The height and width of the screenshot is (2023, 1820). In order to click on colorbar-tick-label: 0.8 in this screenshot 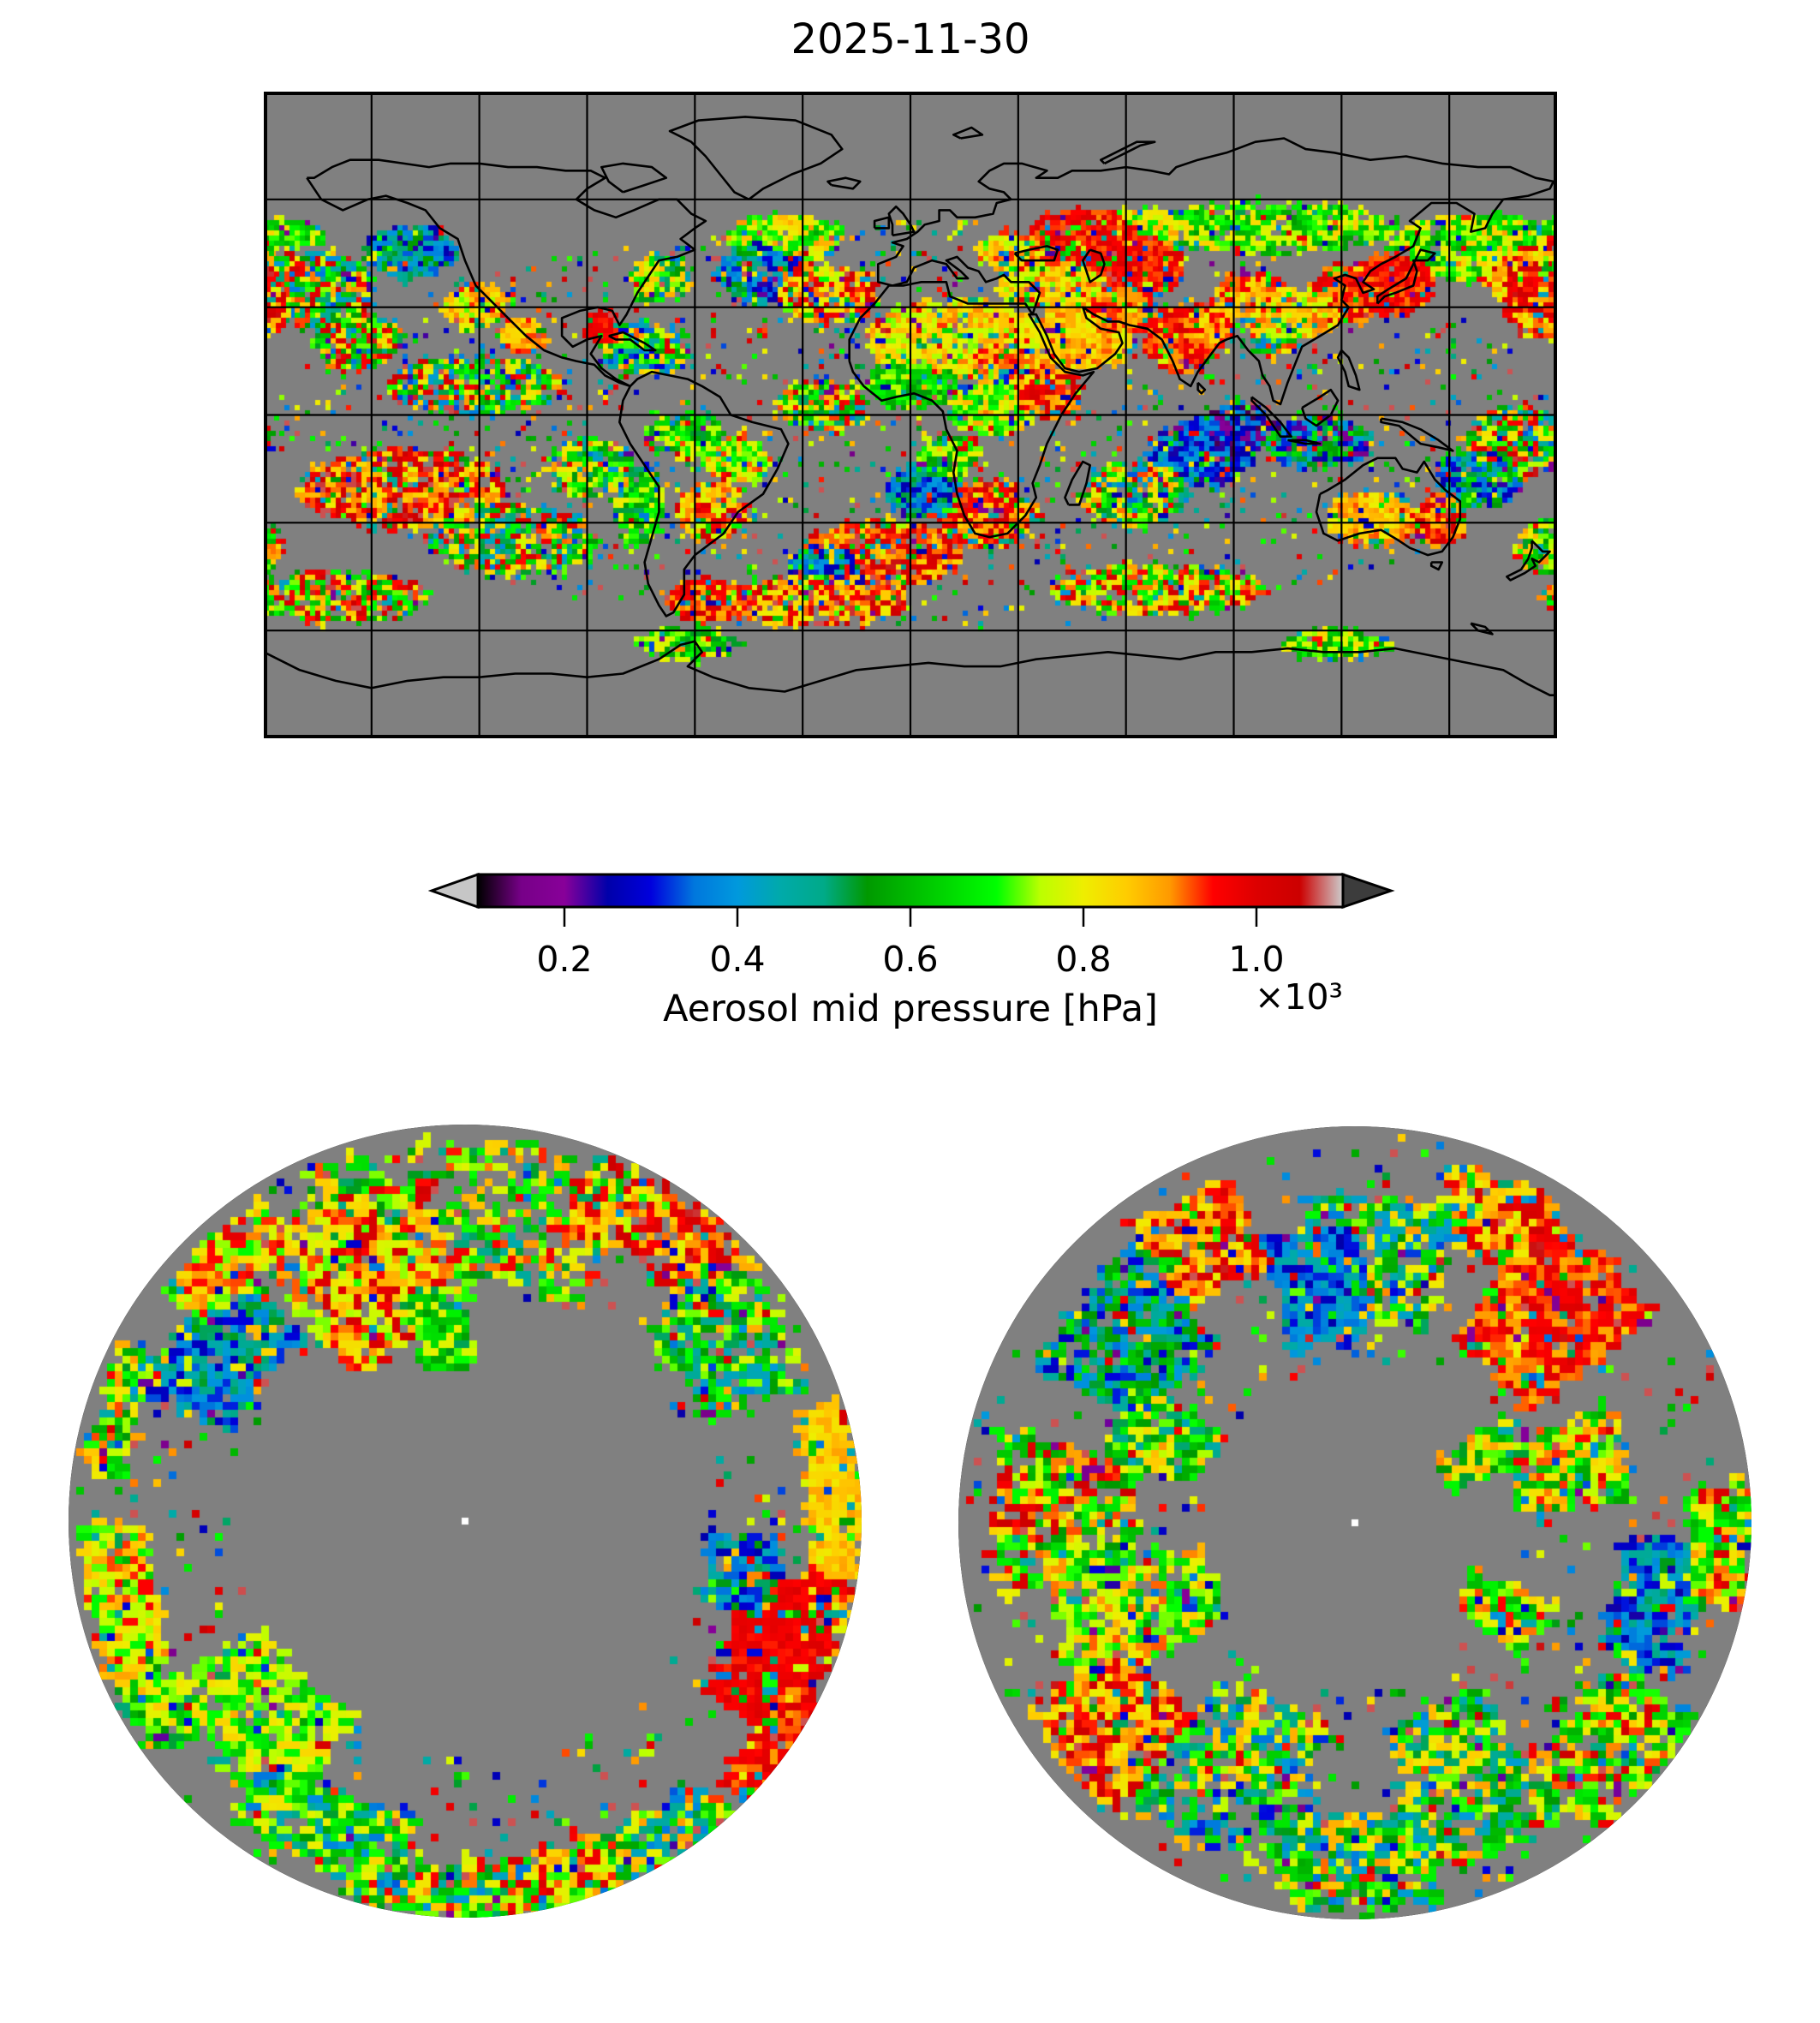, I will do `click(1083, 960)`.